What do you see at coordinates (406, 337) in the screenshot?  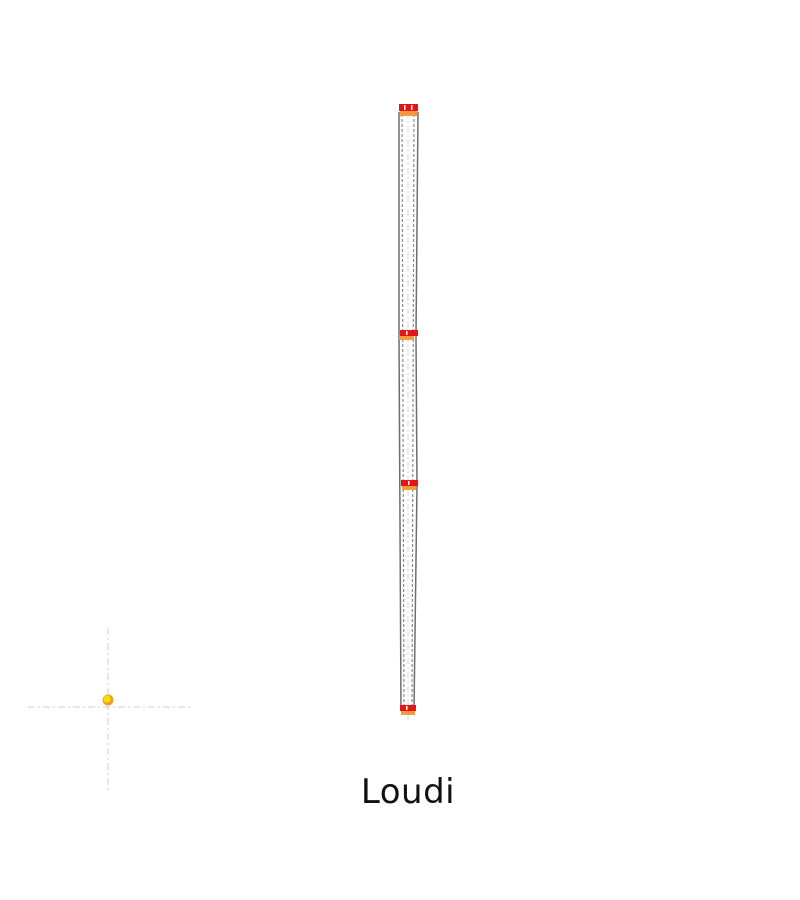 I see `station-marker-upper-orange` at bounding box center [406, 337].